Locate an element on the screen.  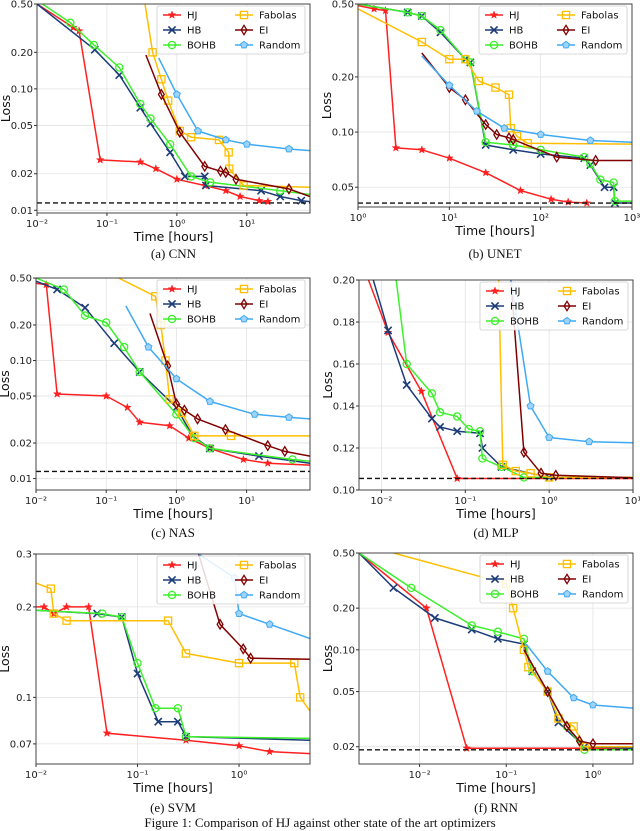
legend-box is located at coordinates (231, 580).